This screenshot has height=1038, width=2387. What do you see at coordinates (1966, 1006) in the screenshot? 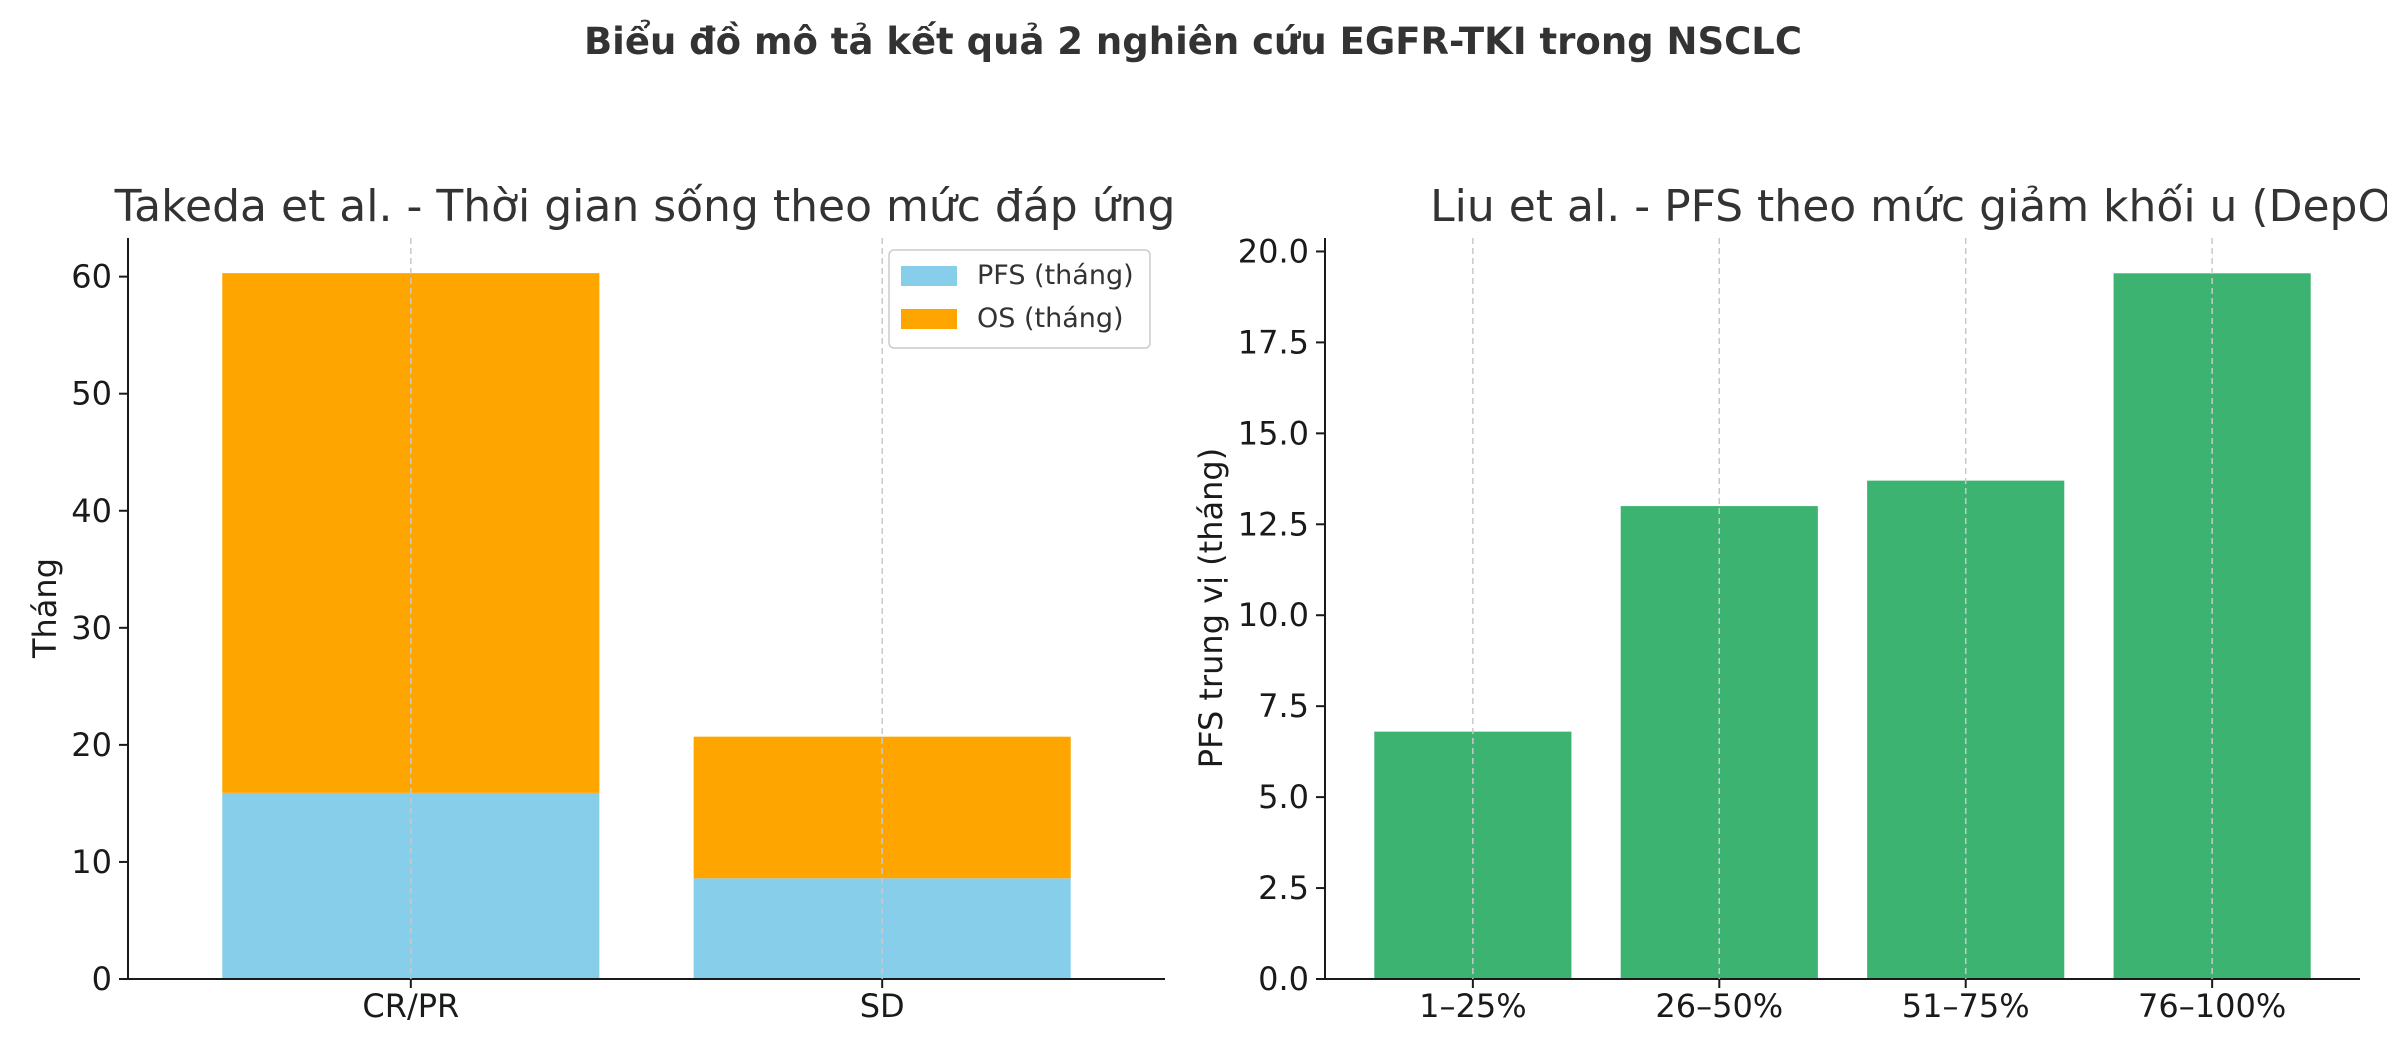
I see `liu-x-tick-label-2: 51–75%` at bounding box center [1966, 1006].